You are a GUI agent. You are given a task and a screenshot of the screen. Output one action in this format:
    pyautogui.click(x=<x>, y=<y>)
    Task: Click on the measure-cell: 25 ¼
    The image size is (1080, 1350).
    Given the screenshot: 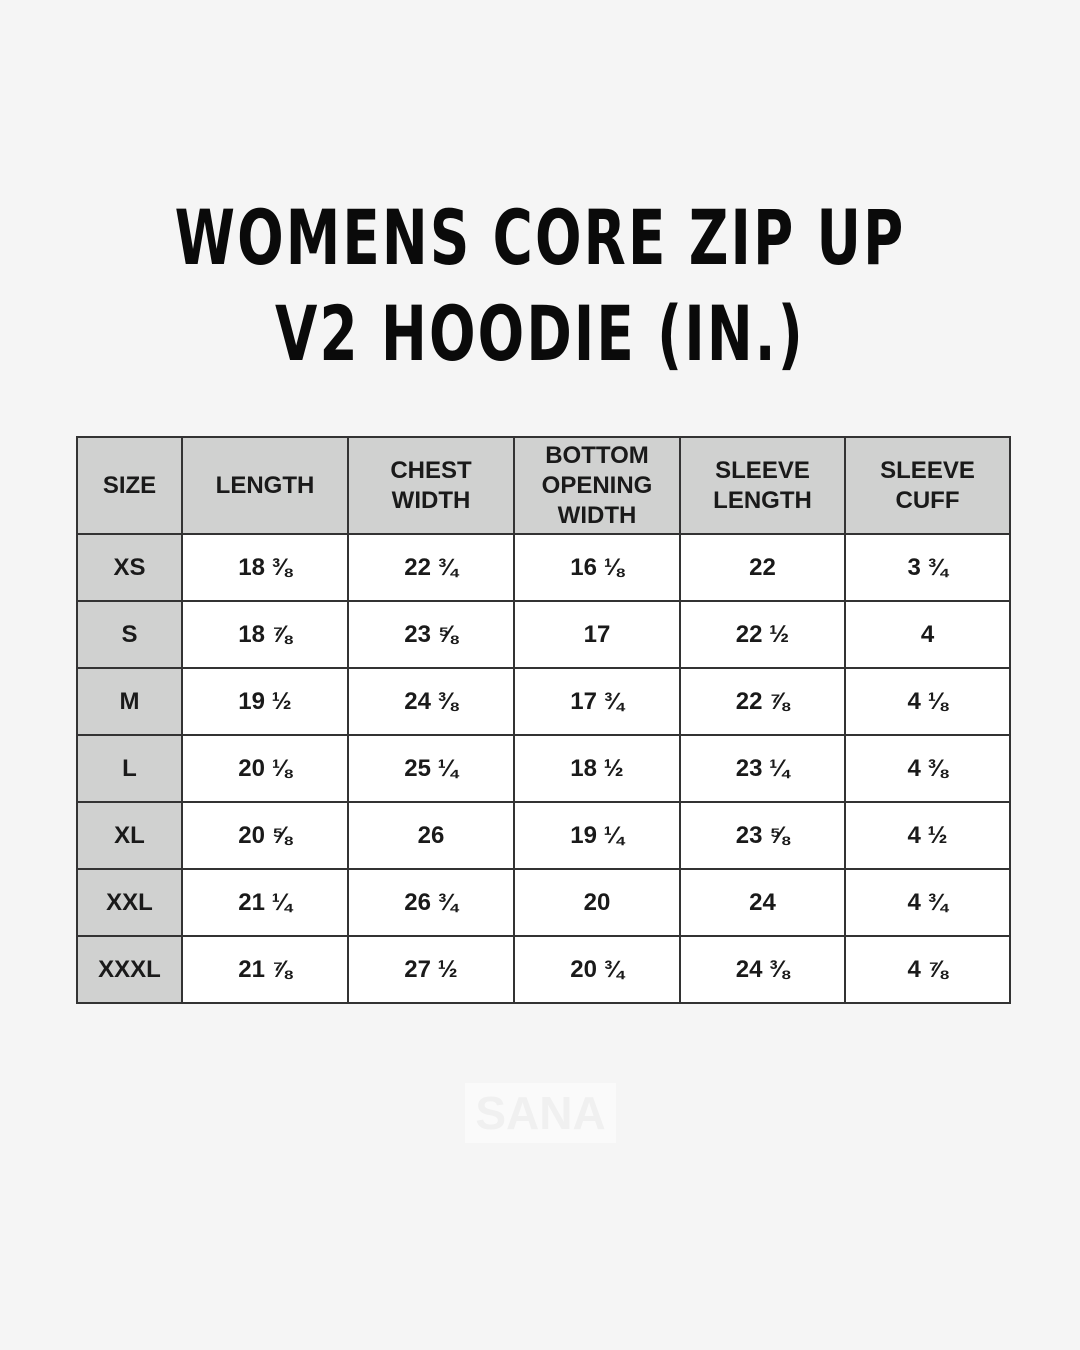 What is the action you would take?
    pyautogui.click(x=431, y=768)
    